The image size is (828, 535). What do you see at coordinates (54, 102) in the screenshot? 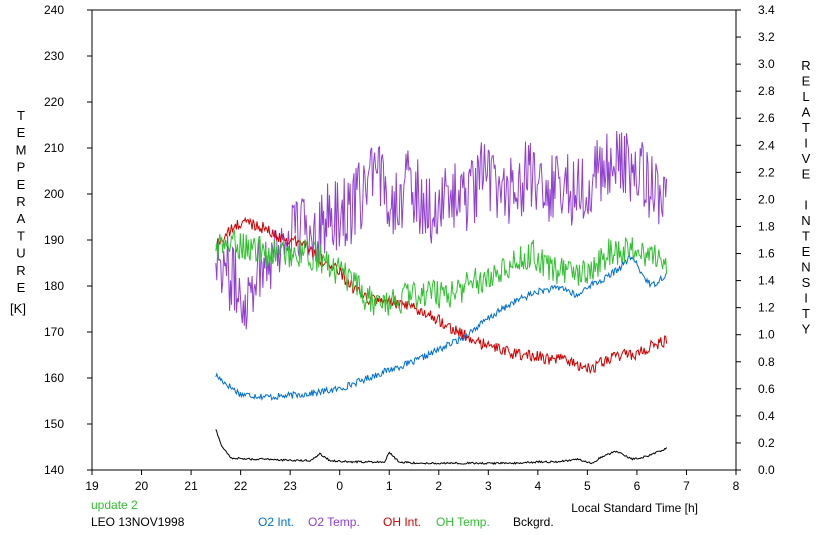
I see `y-left-tick-label: 220` at bounding box center [54, 102].